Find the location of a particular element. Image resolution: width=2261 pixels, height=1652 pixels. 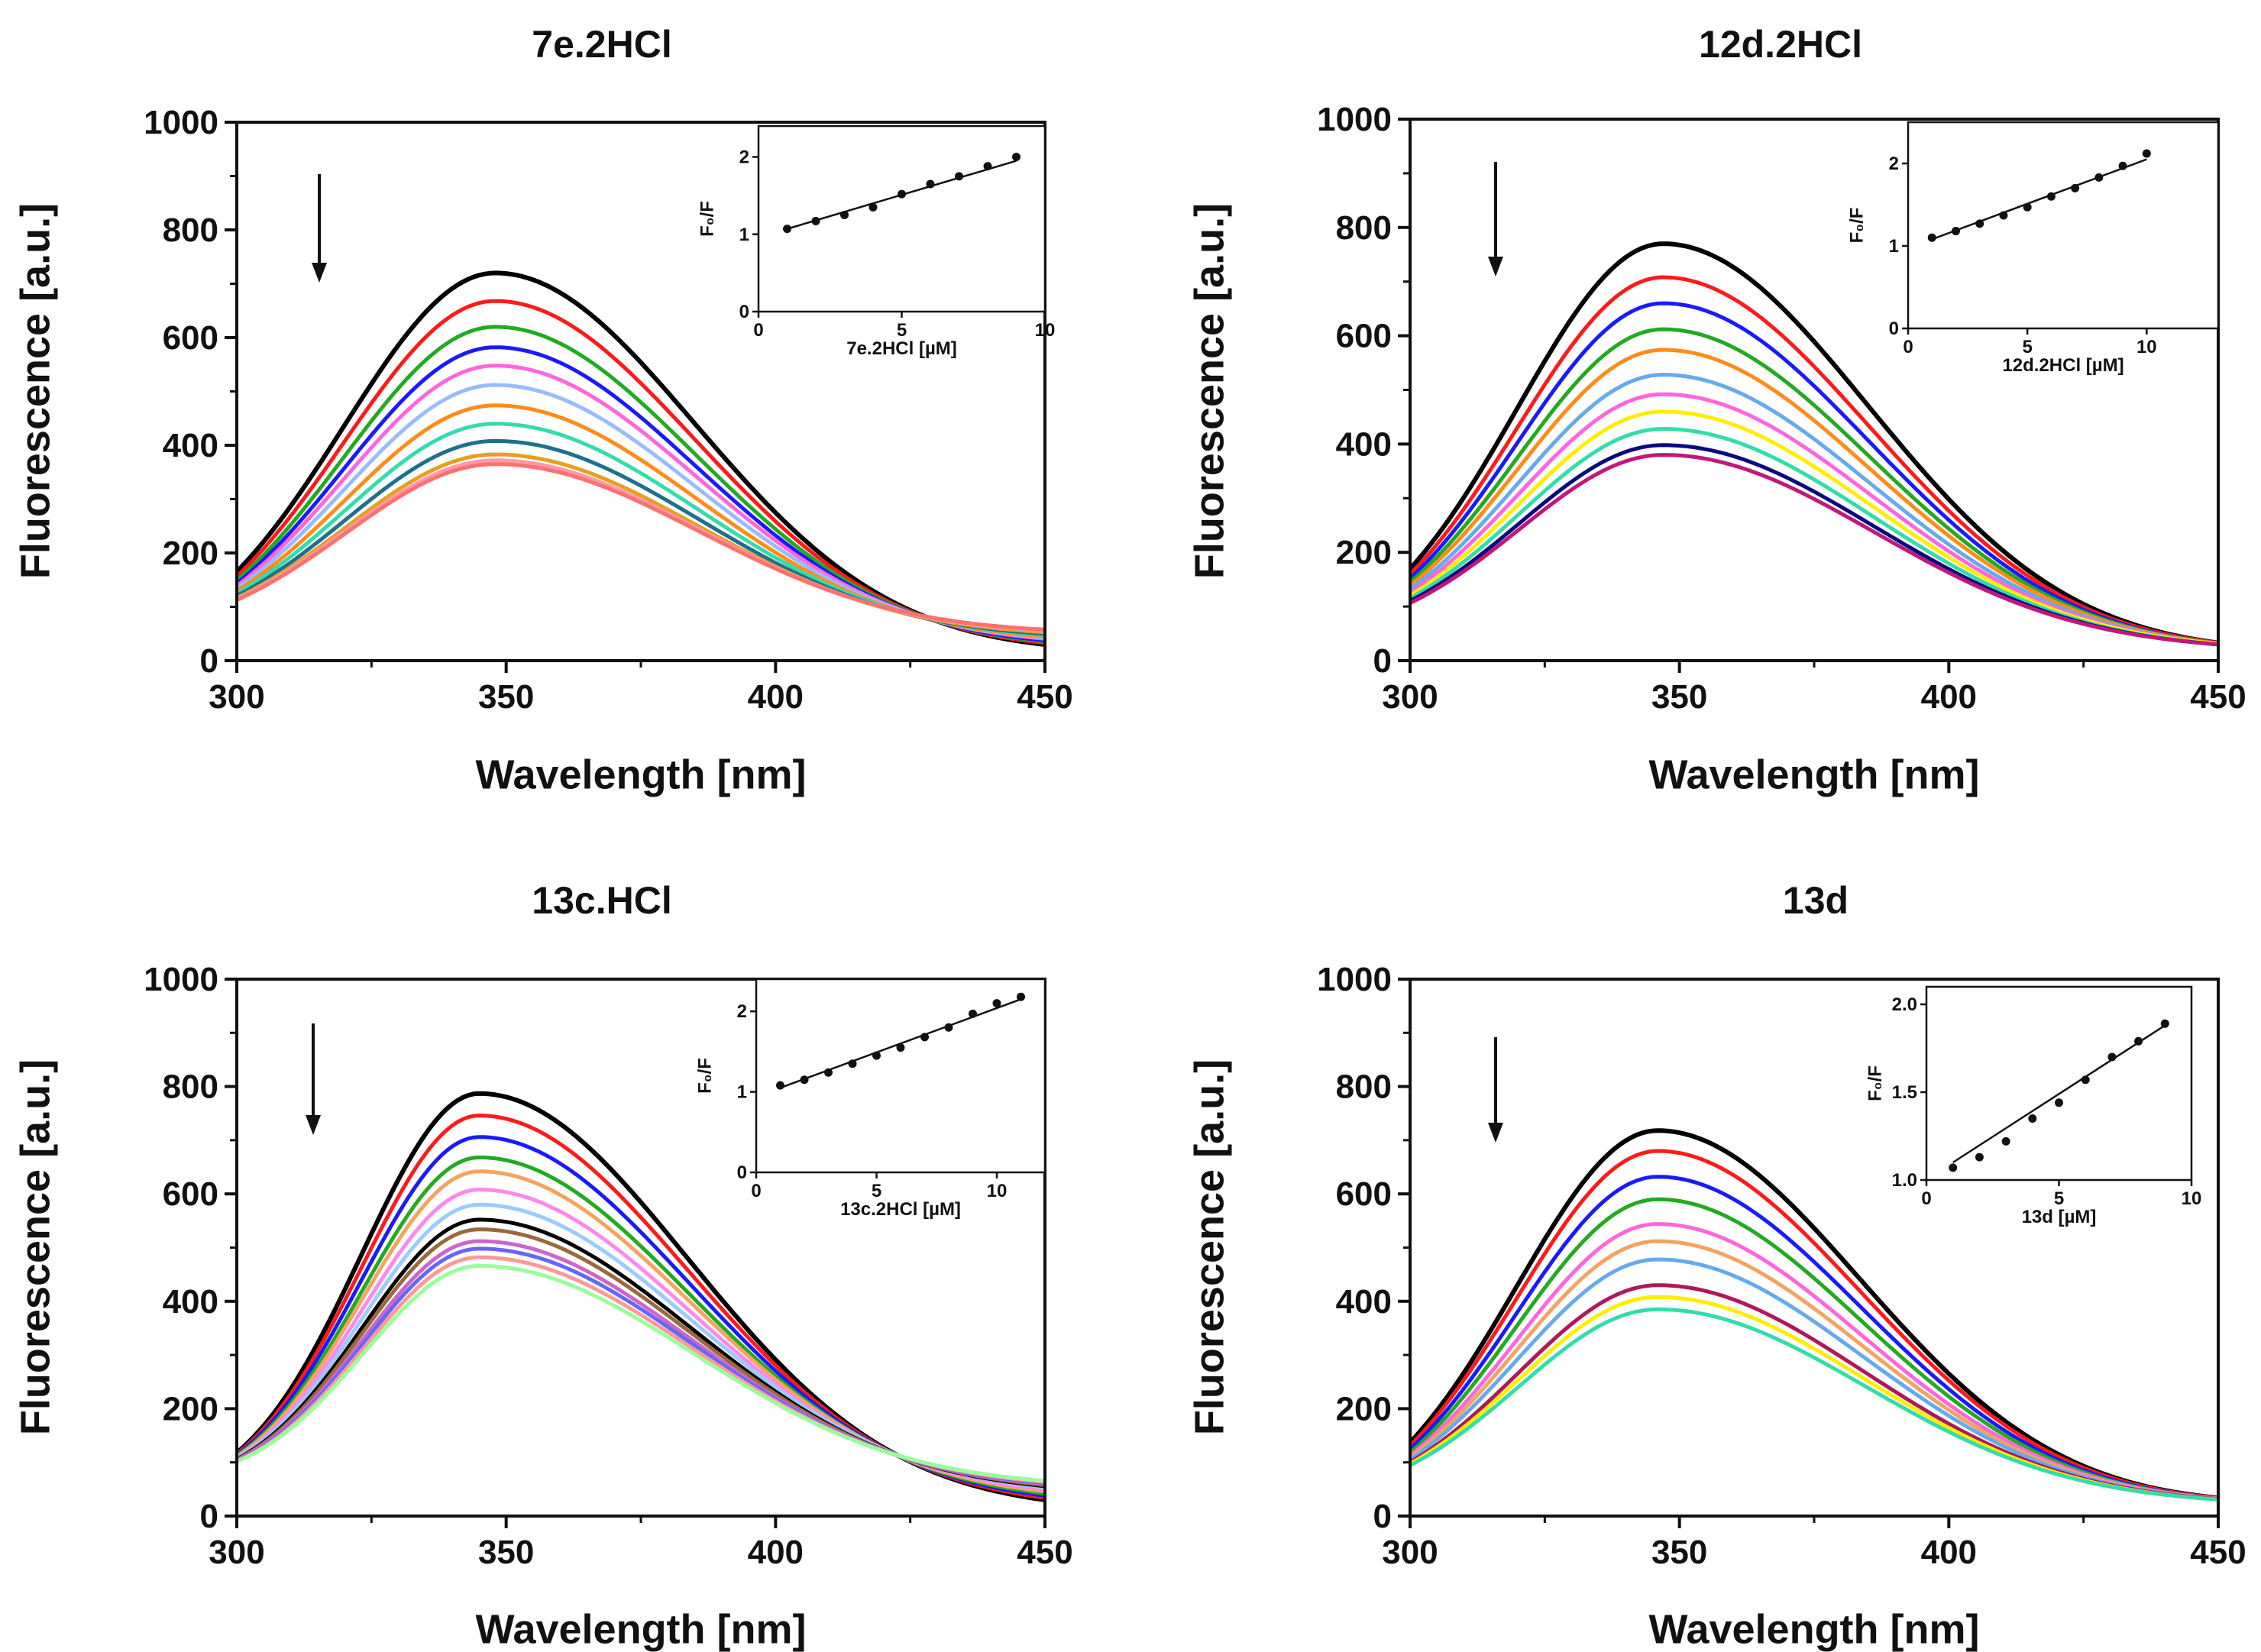

inset-plot: 0 5 10 0 1 2 13c.2HCl [µM] F₀/F is located at coordinates (870, 1099).